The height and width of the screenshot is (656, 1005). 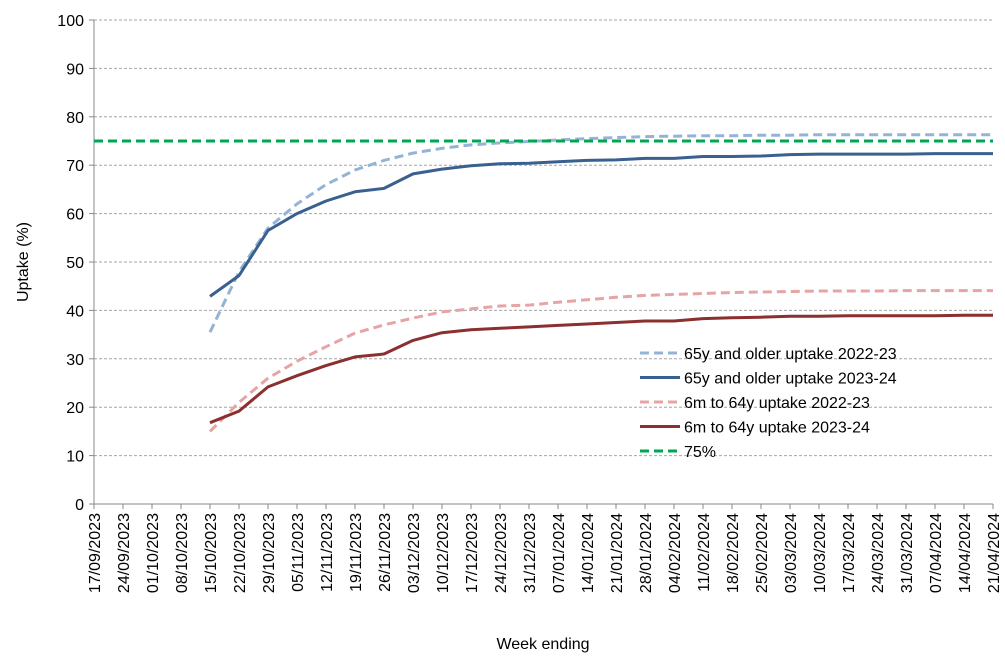 I want to click on y-tick-label: 20, so click(x=75, y=408).